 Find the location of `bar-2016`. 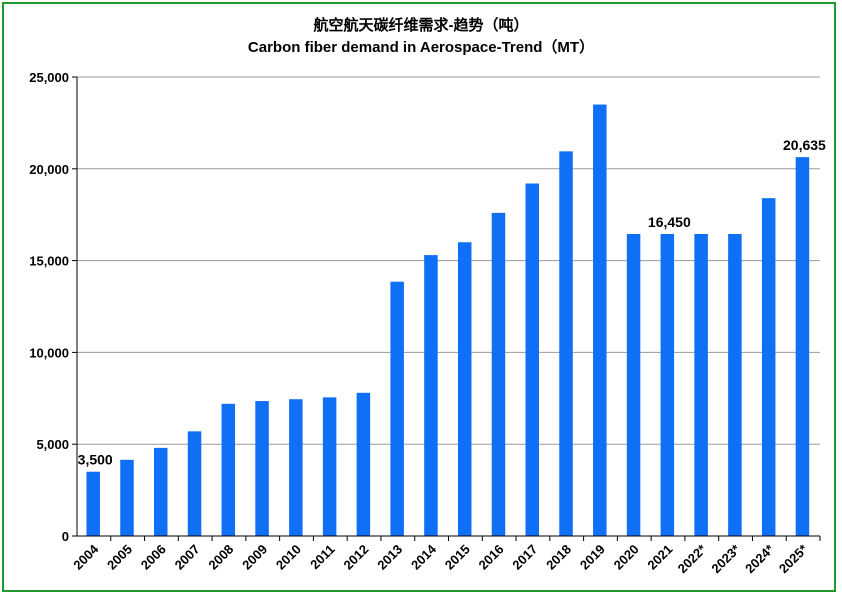

bar-2016 is located at coordinates (498, 374).